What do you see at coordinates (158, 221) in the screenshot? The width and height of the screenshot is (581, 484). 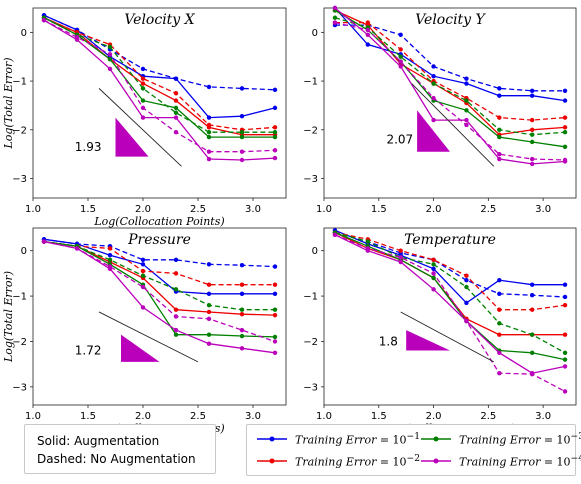 I see `x-axis-label: Log(Collocation Points)` at bounding box center [158, 221].